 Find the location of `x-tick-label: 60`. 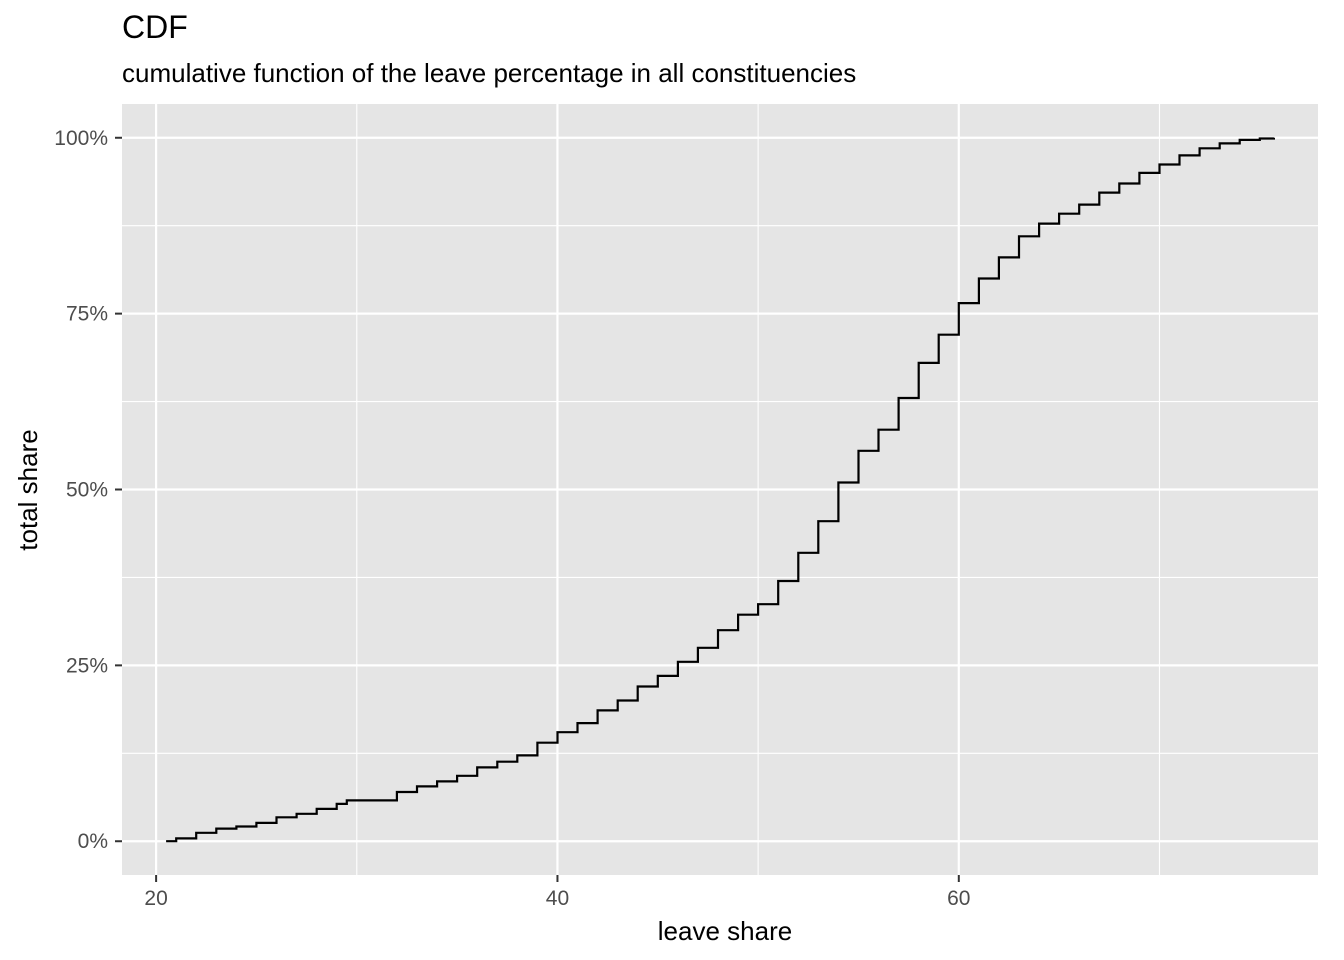

x-tick-label: 60 is located at coordinates (958, 898).